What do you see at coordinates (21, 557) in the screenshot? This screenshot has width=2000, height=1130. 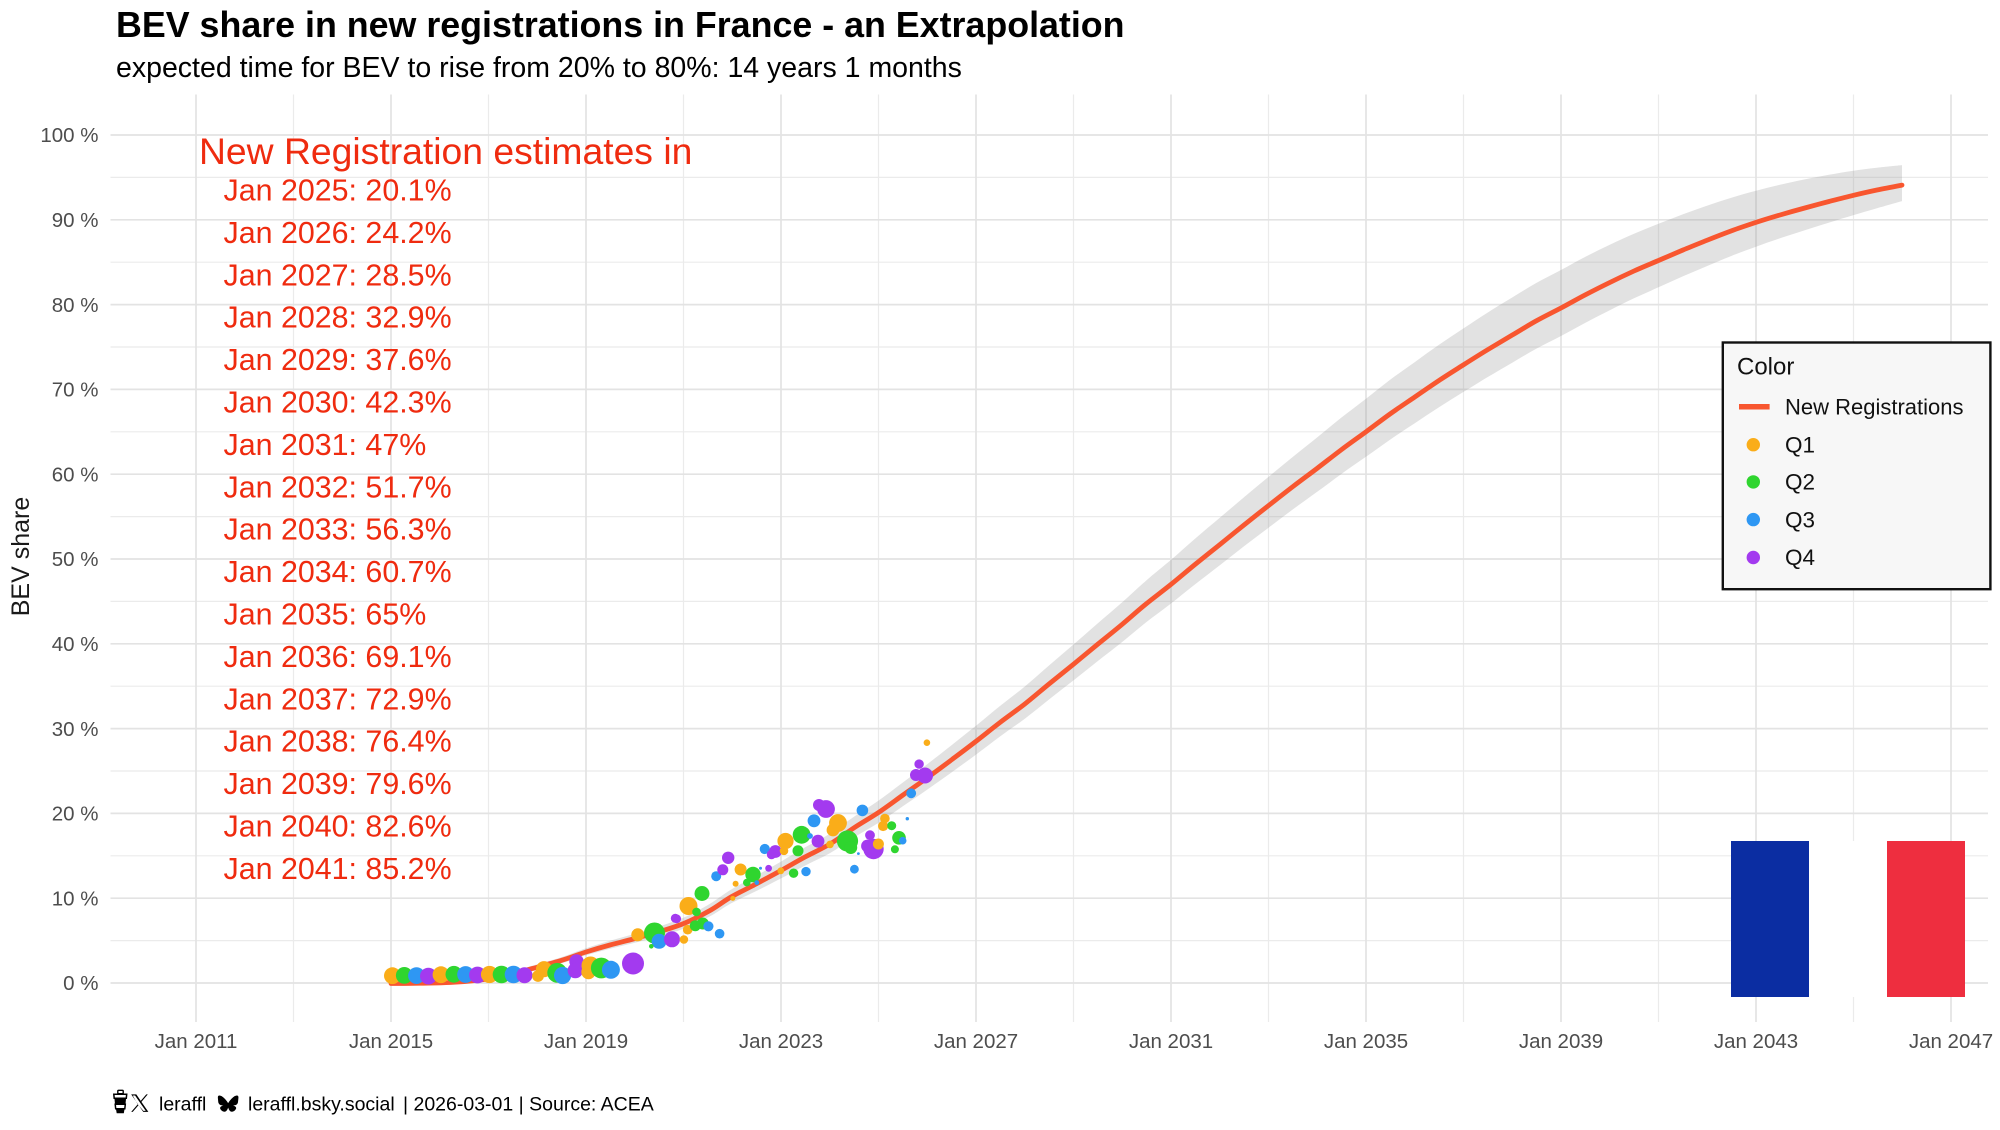 I see `svg-text: BEV share` at bounding box center [21, 557].